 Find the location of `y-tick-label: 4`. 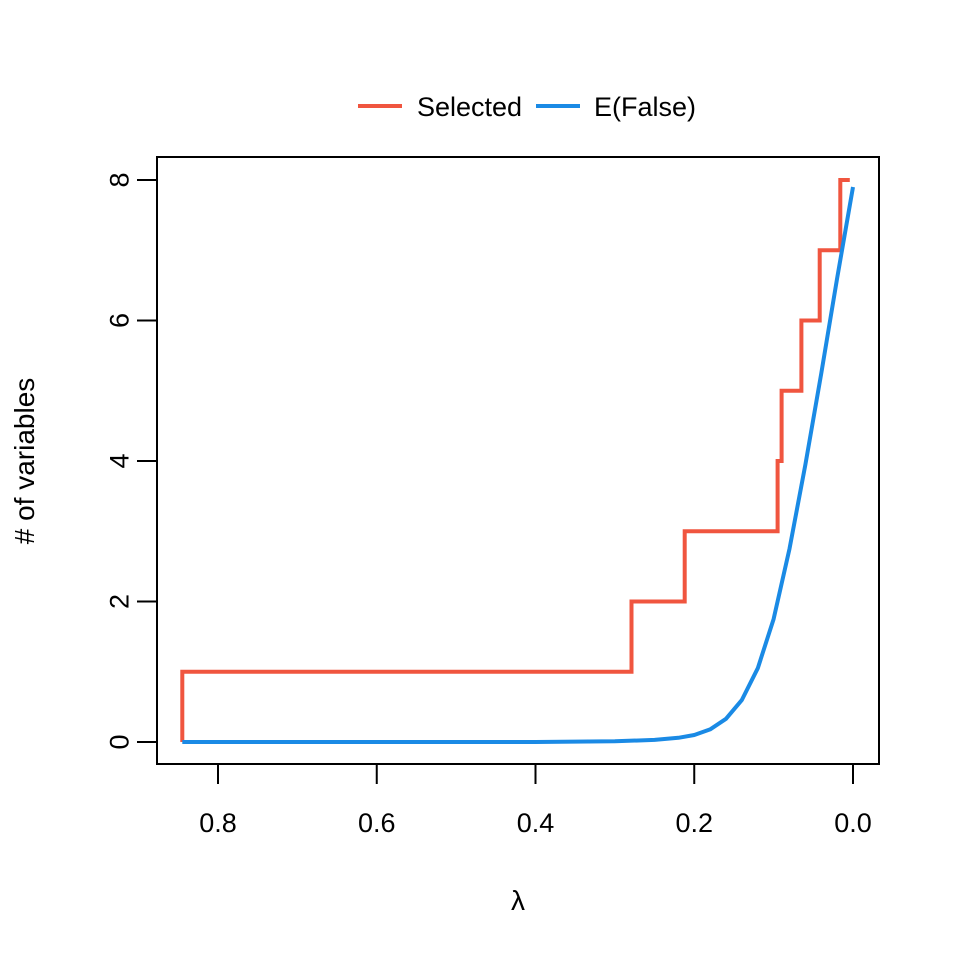

y-tick-label: 4 is located at coordinates (119, 460).